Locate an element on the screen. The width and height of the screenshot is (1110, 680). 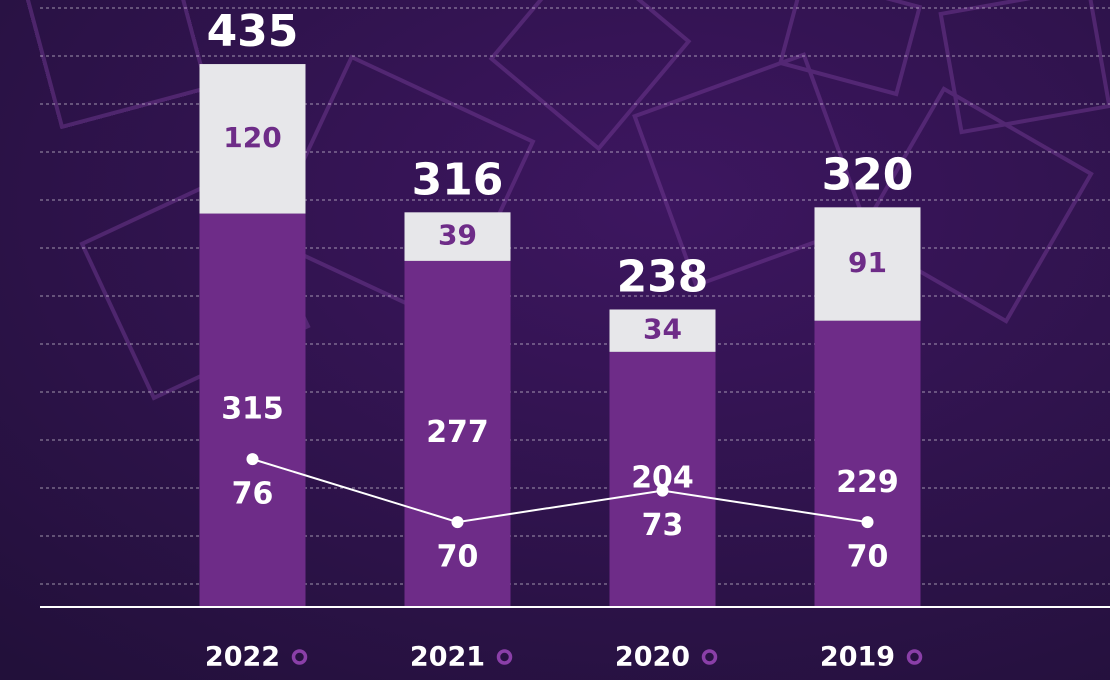
value-label: 91 is located at coordinates (867, 262).